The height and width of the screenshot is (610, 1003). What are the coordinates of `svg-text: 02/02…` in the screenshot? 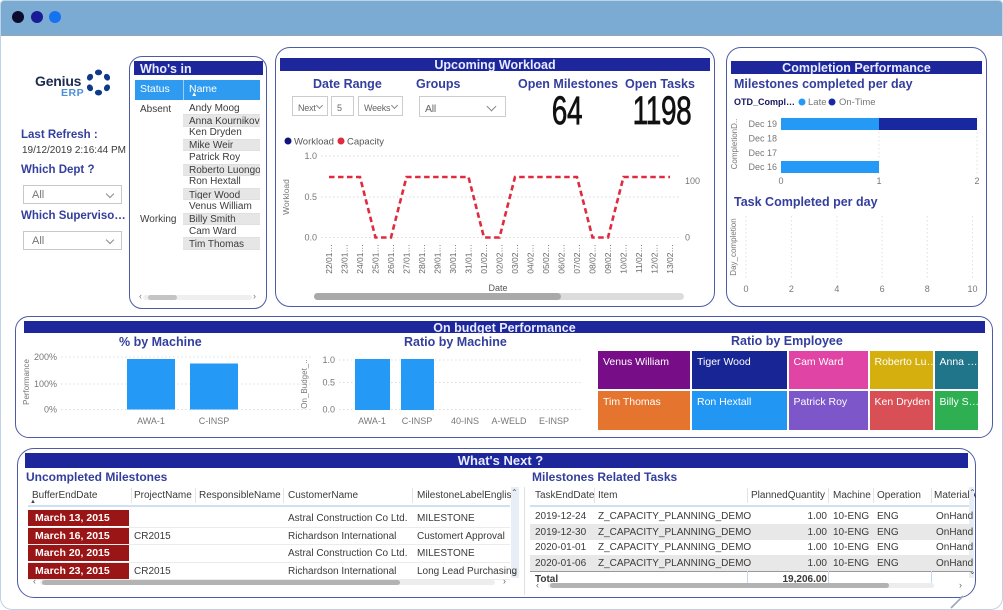 It's located at (500, 259).